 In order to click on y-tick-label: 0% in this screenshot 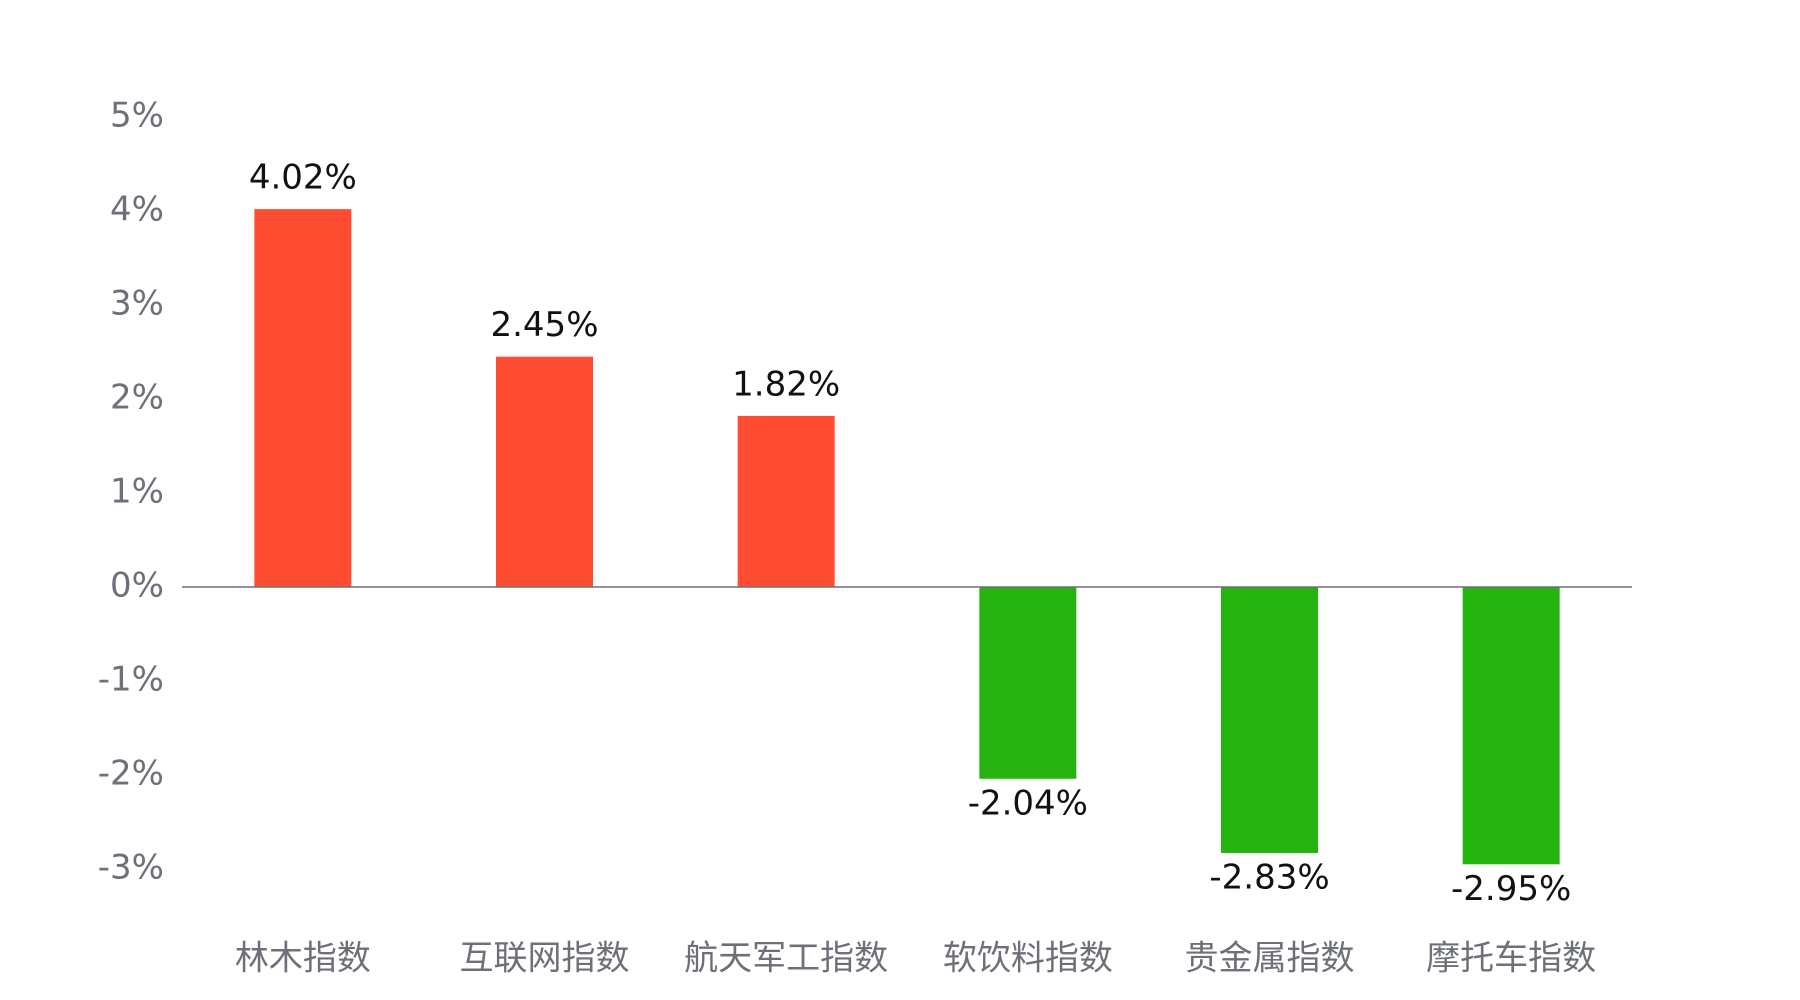, I will do `click(137, 586)`.